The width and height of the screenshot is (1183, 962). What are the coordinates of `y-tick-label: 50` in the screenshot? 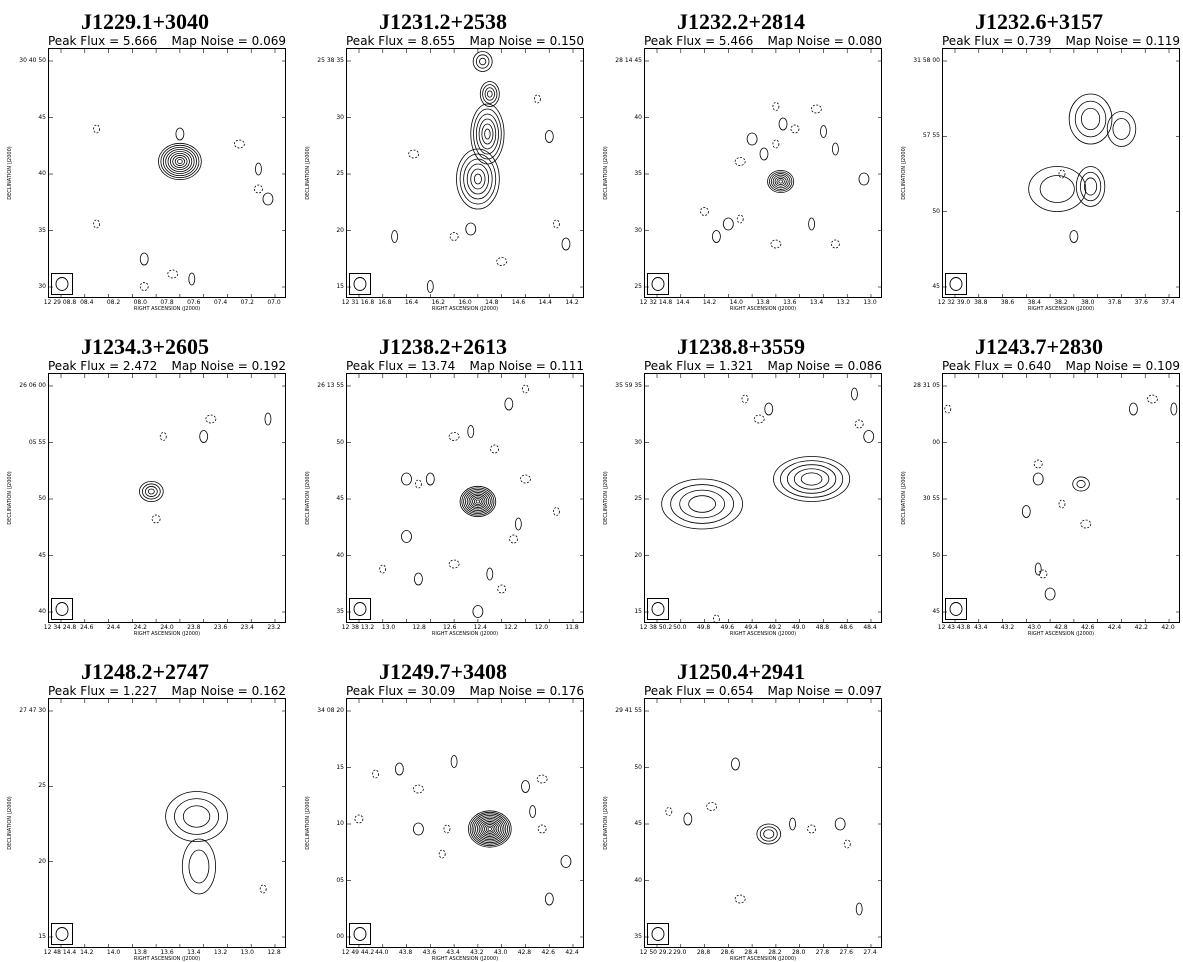 It's located at (638, 767).